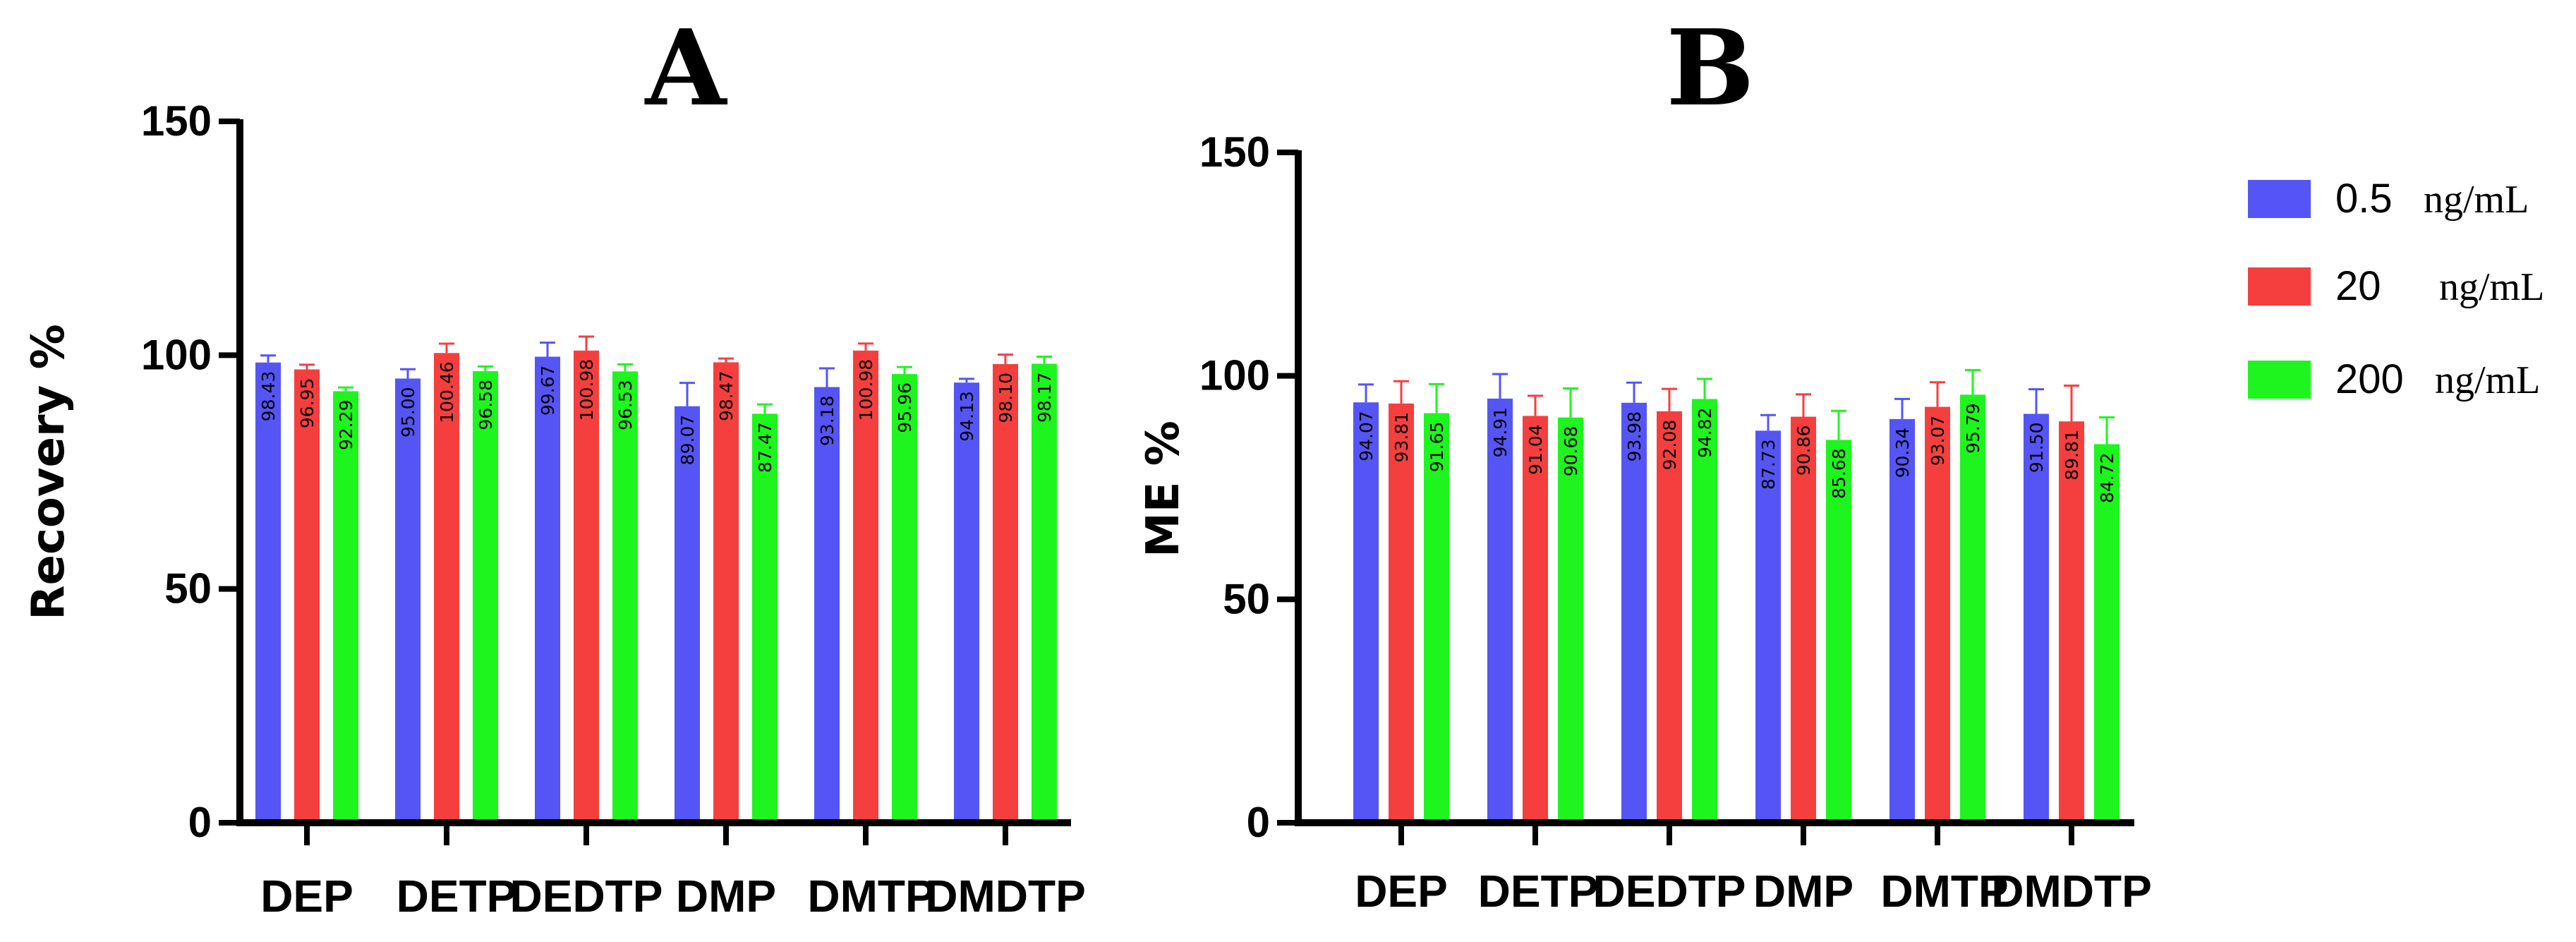 The height and width of the screenshot is (942, 2576). What do you see at coordinates (1437, 447) in the screenshot?
I see `bar-value-label: 91.65` at bounding box center [1437, 447].